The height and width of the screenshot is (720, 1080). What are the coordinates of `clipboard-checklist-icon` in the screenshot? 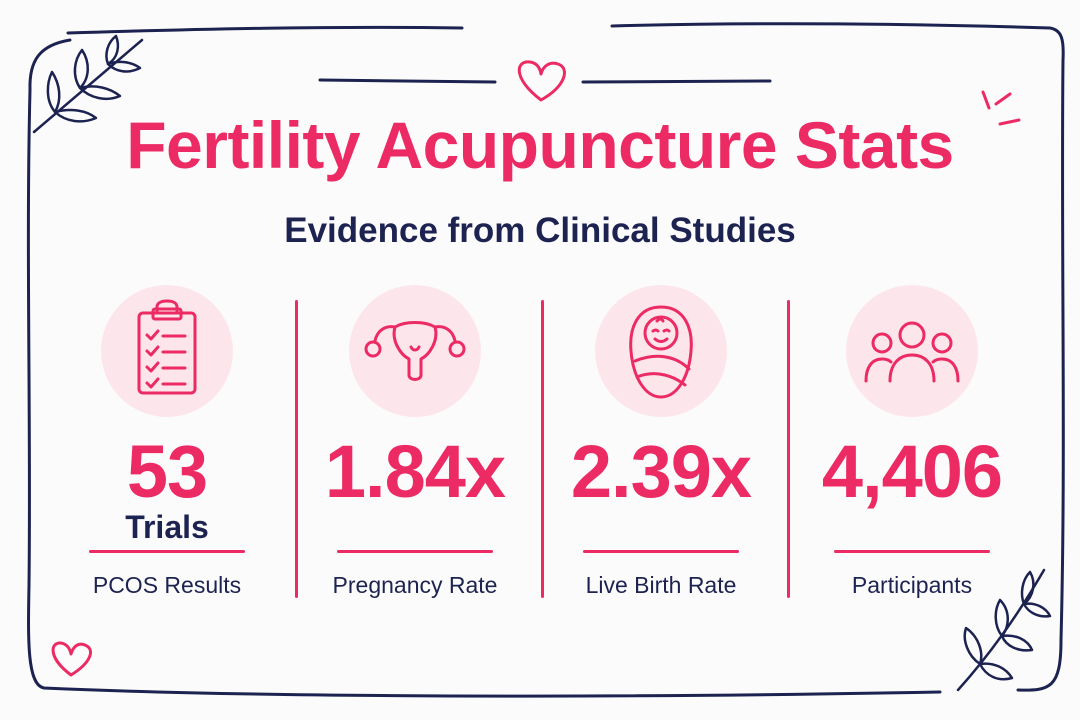 It's located at (167, 347).